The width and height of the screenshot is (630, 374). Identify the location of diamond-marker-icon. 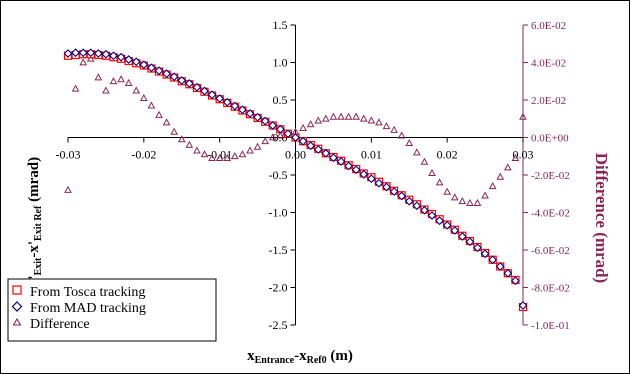
(17, 306).